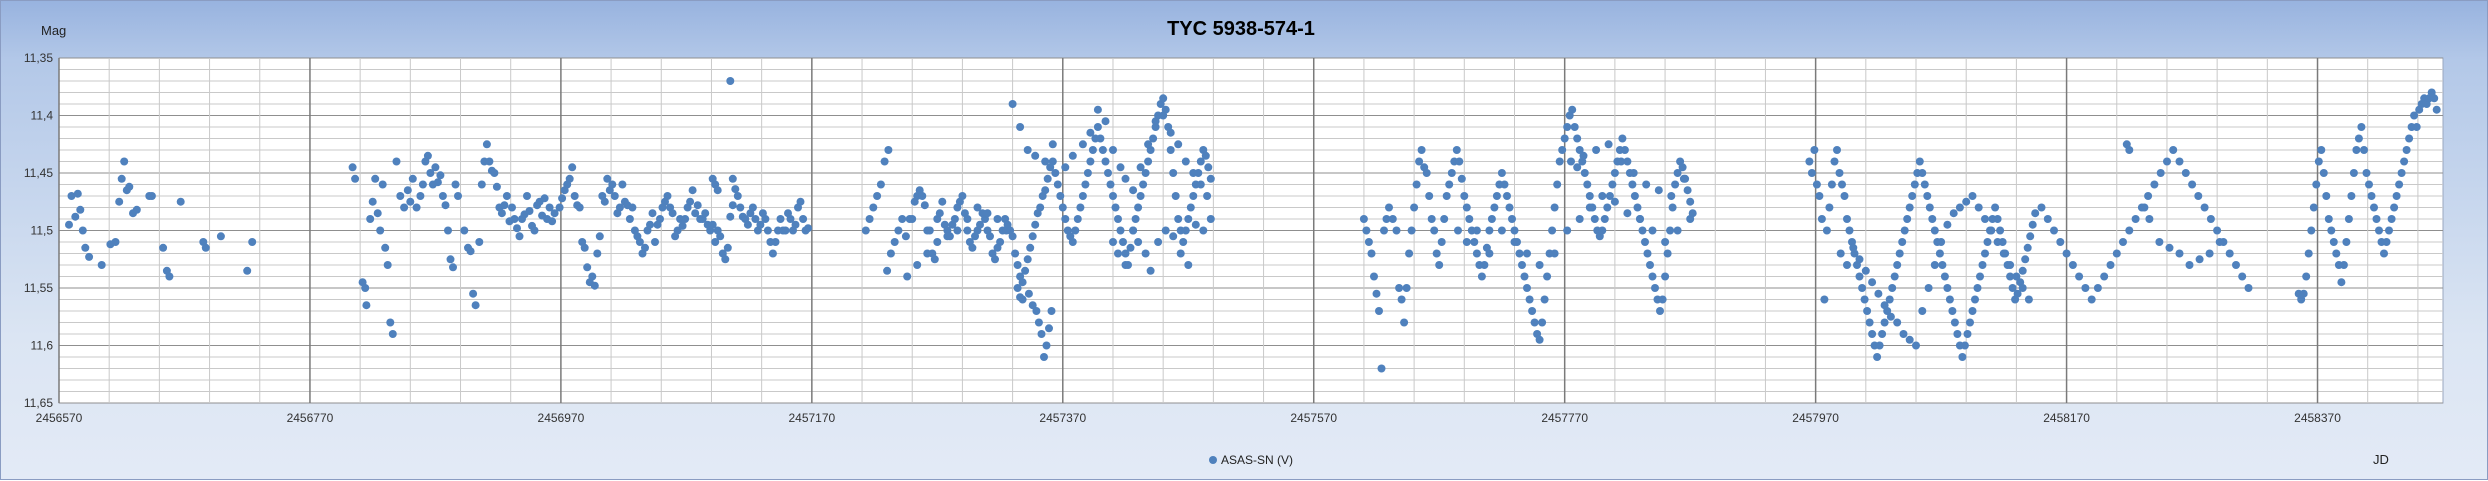  I want to click on y-tick-label: 11,6, so click(42, 346).